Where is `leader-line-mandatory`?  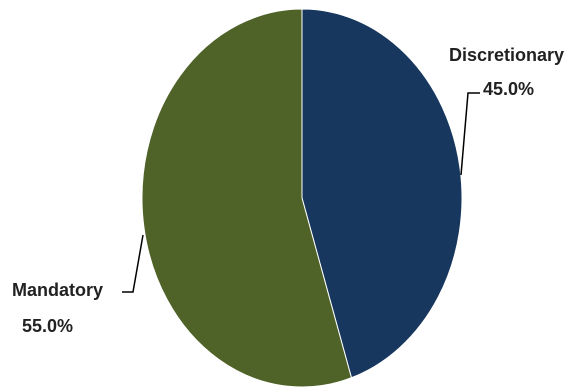 leader-line-mandatory is located at coordinates (133, 263).